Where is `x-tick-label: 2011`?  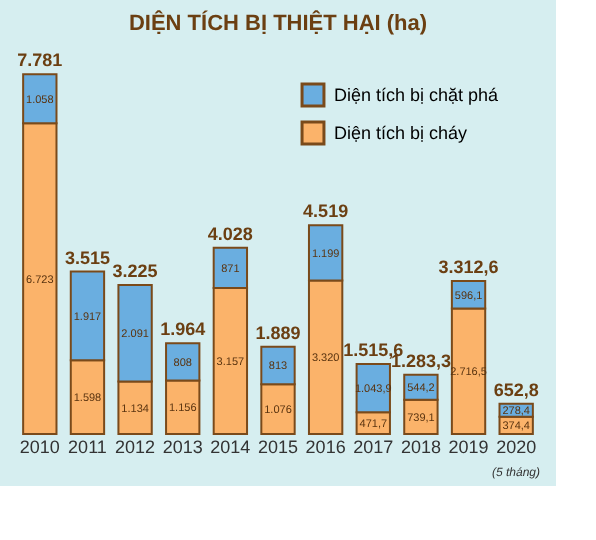 x-tick-label: 2011 is located at coordinates (87, 447).